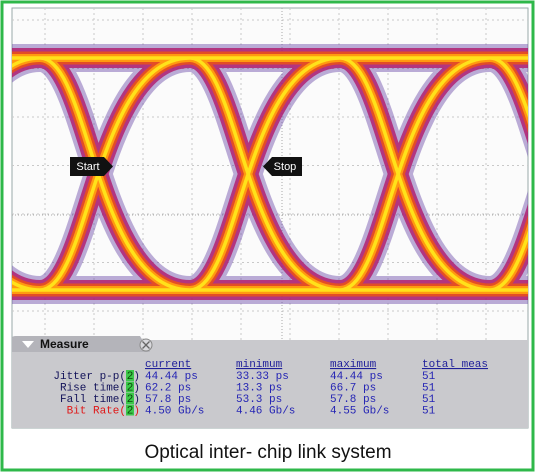 The image size is (535, 472). I want to click on cell-value: 4.46 Gb/s, so click(265, 412).